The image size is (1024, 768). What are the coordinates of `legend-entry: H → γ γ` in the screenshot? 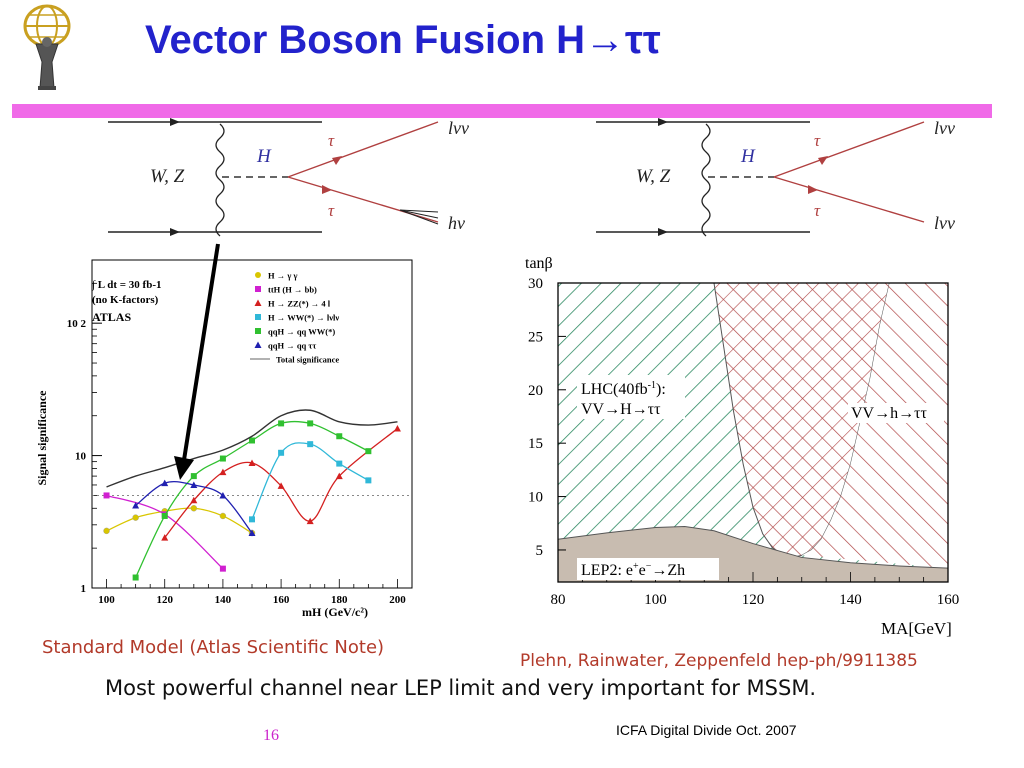 It's located at (282, 276).